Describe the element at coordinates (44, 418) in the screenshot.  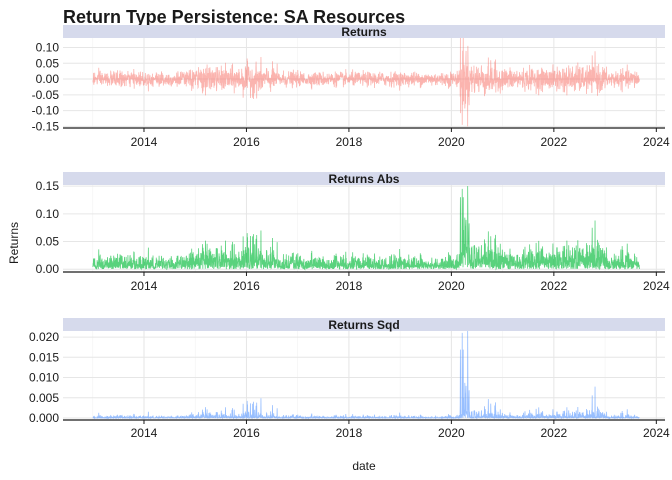
I see `y-tick-label: 0.000` at that location.